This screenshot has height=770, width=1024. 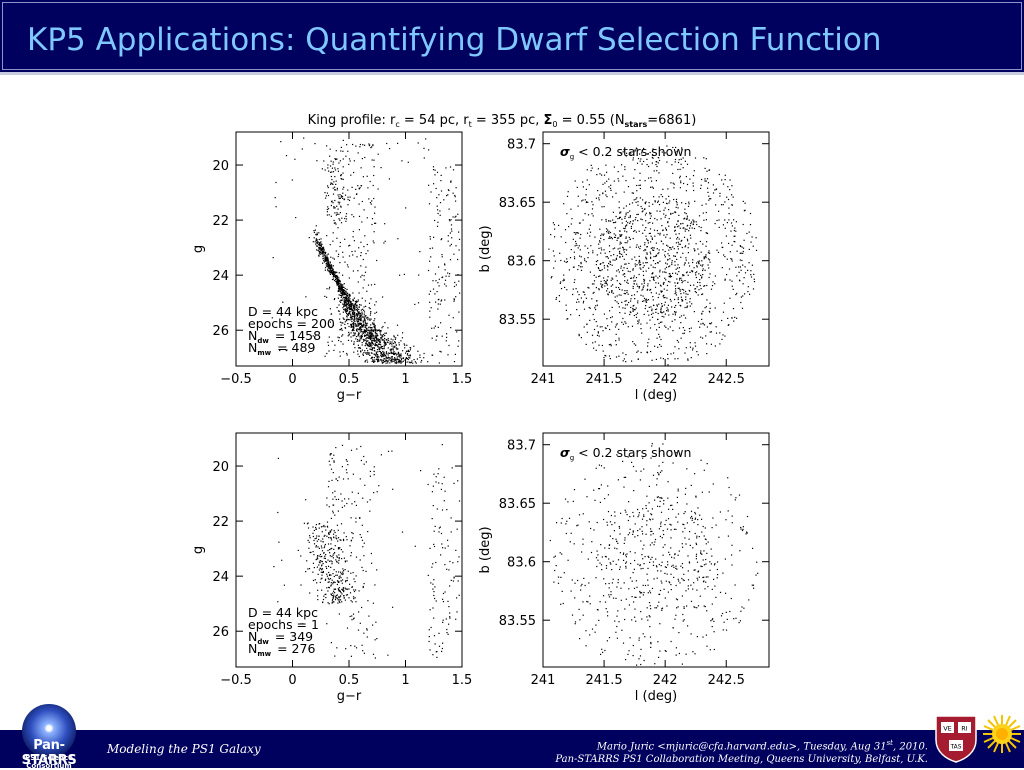 I want to click on x-axis-label: g−r, so click(x=349, y=696).